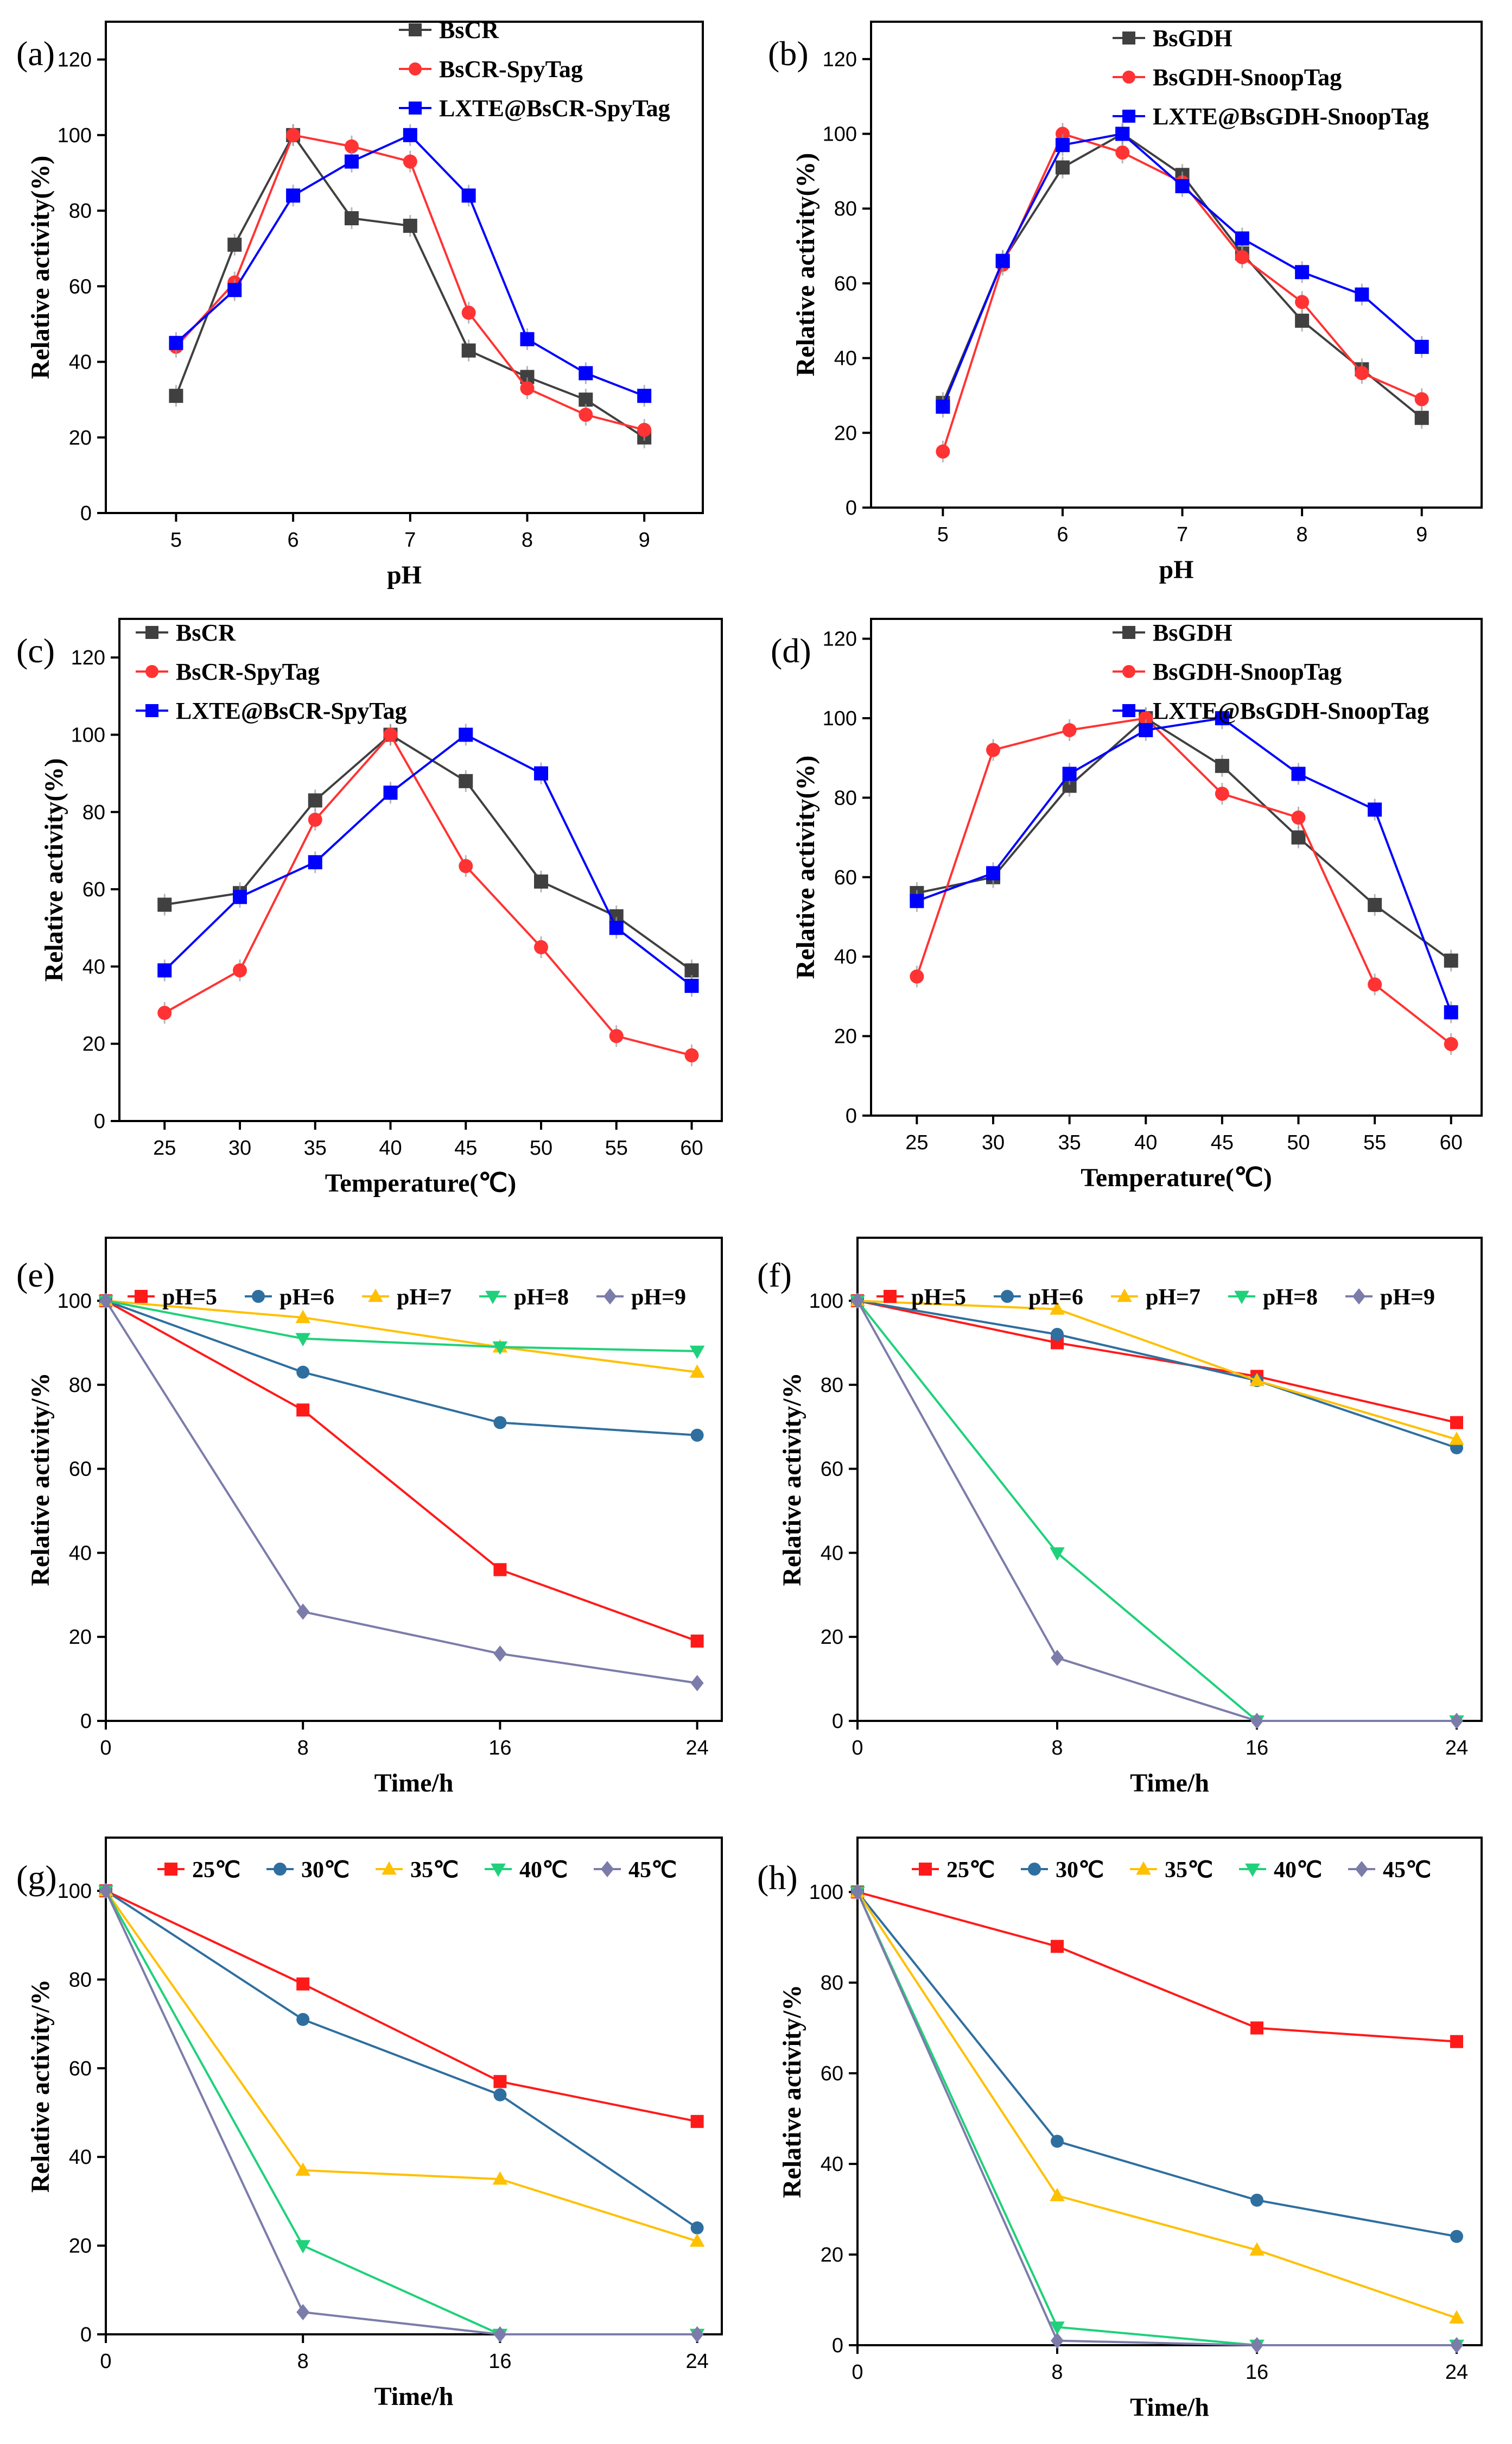 Image resolution: width=1512 pixels, height=2444 pixels. What do you see at coordinates (1169, 1783) in the screenshot?
I see `x-axis-title: Time/h` at bounding box center [1169, 1783].